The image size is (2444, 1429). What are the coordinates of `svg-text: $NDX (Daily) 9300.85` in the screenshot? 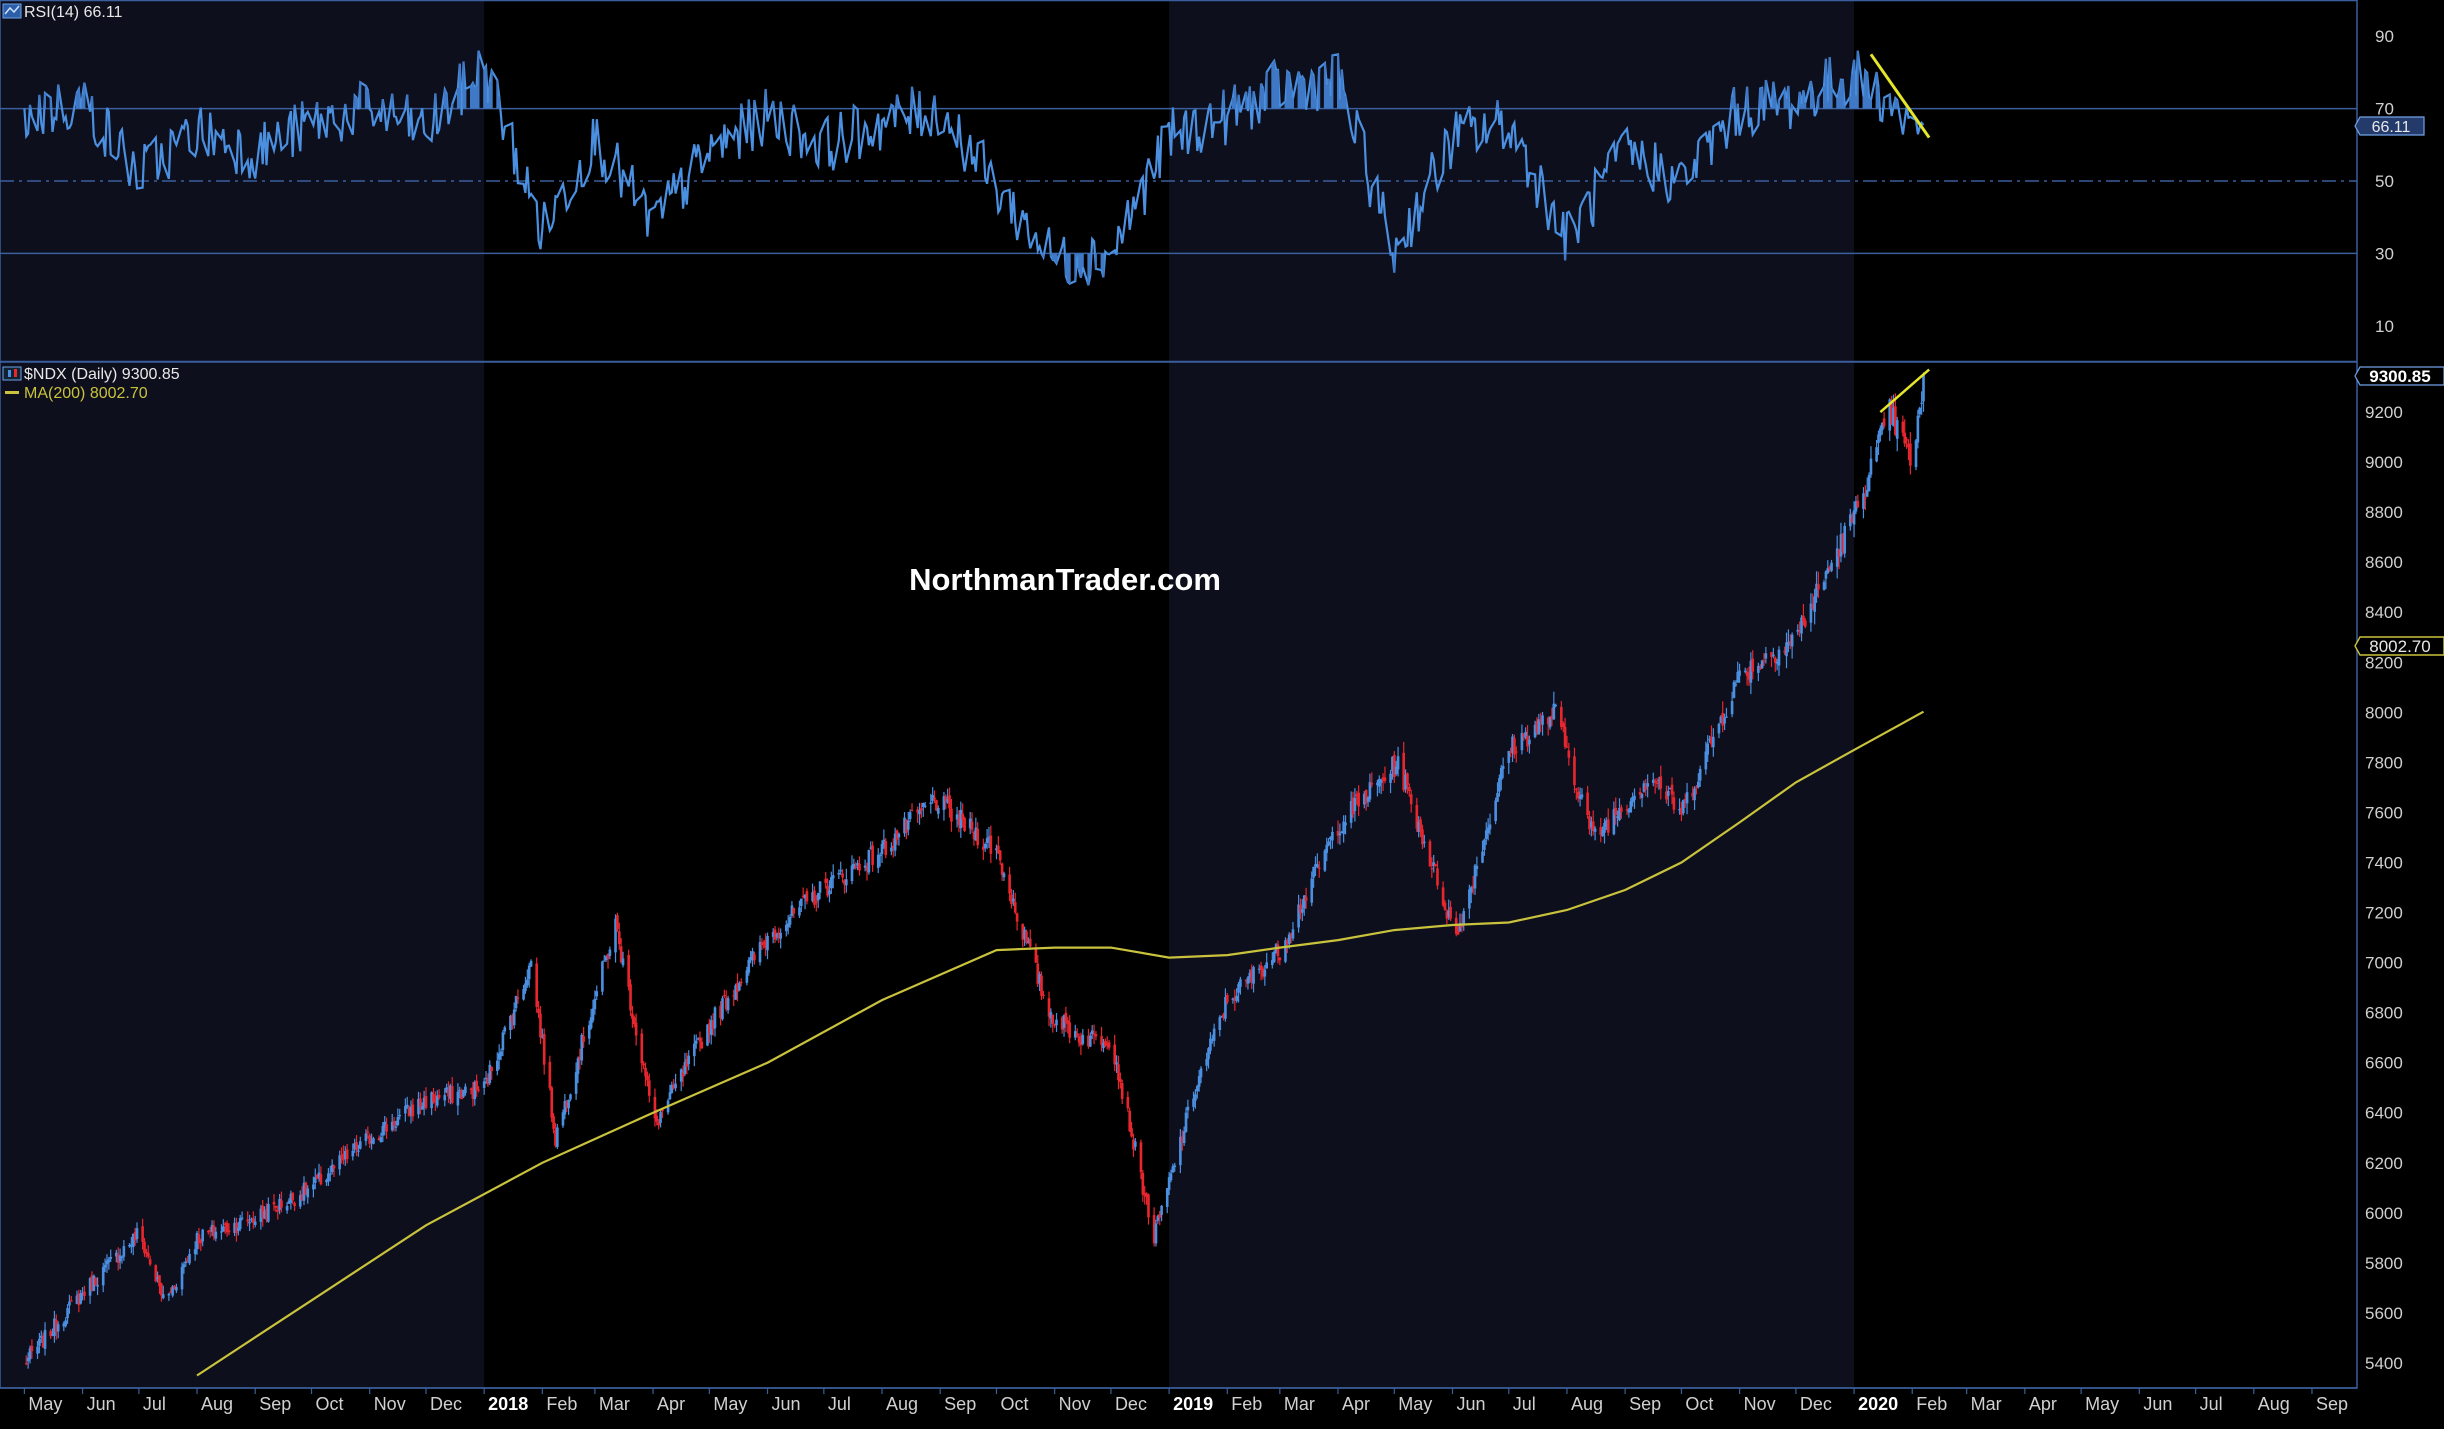 It's located at (102, 374).